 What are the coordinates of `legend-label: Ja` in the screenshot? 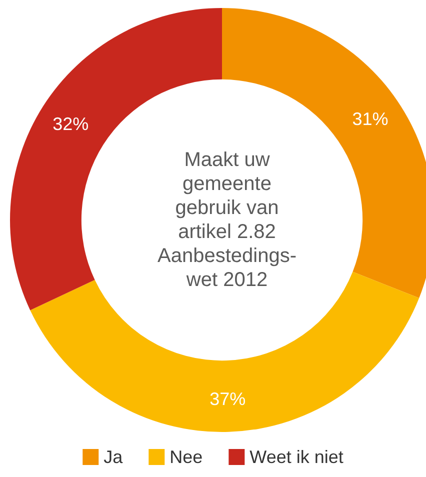 It's located at (114, 457).